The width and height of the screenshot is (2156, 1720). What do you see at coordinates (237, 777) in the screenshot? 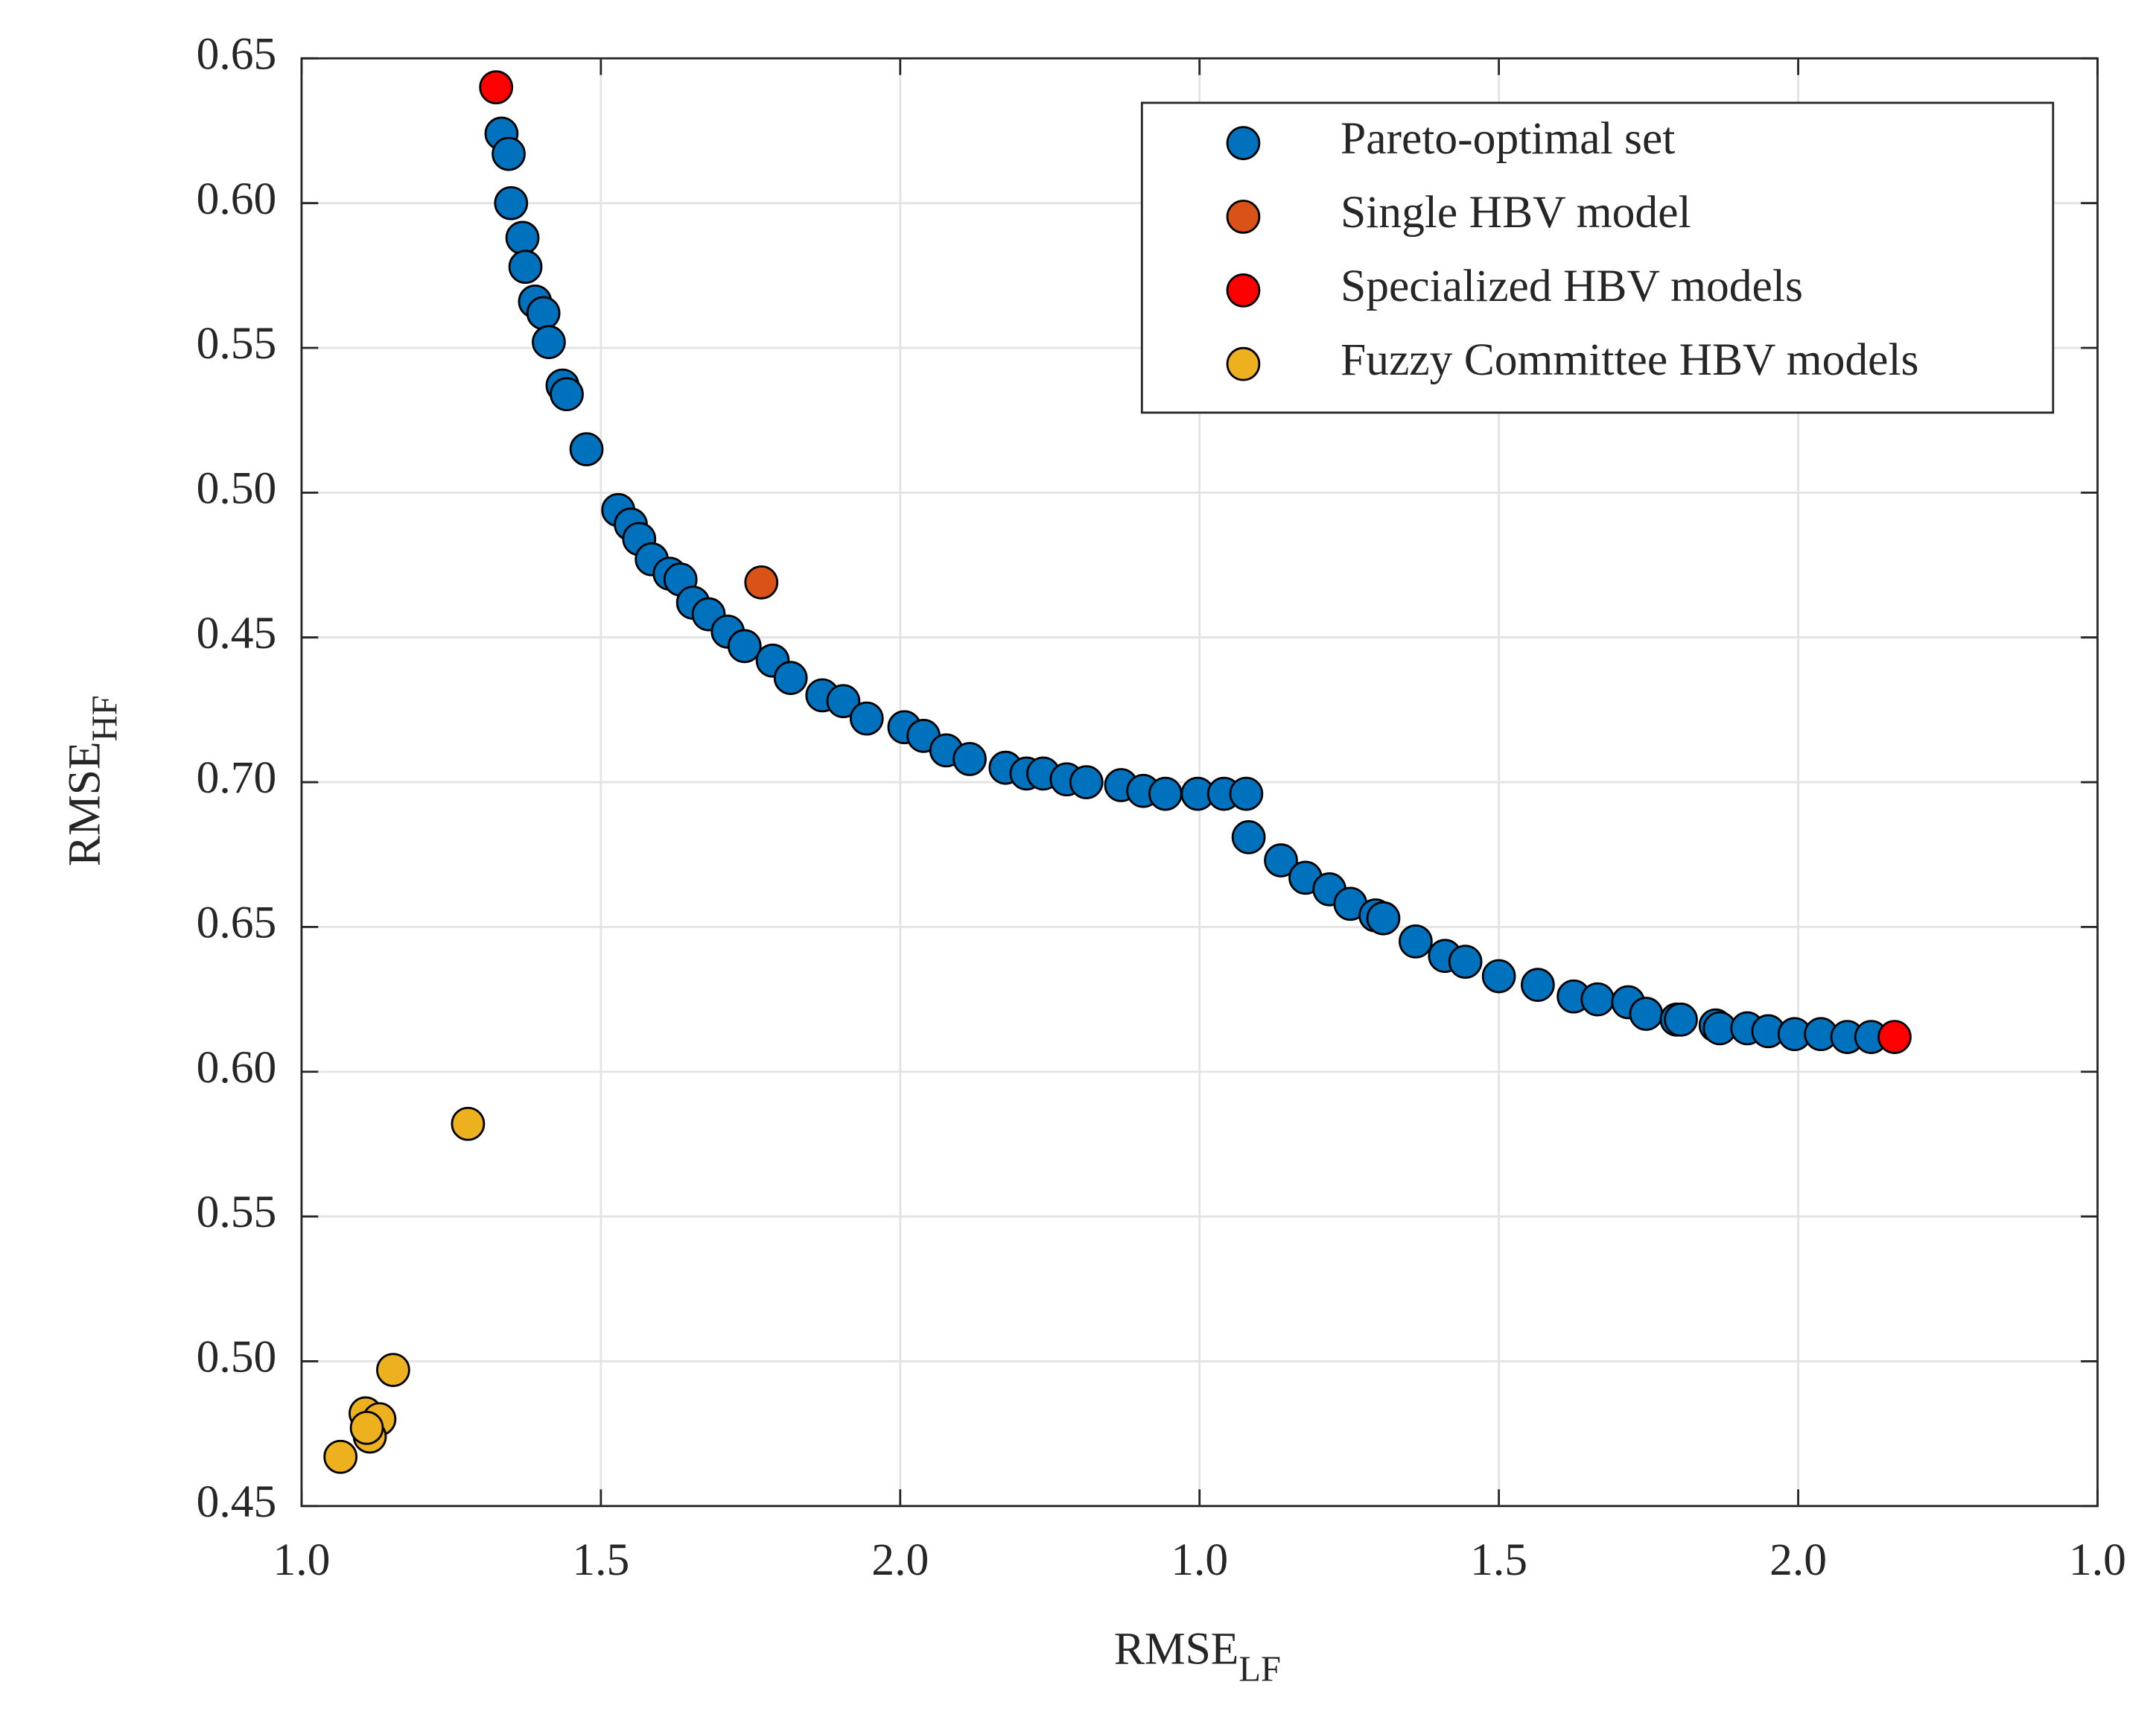
I see `y-tick-label: 0.70` at bounding box center [237, 777].